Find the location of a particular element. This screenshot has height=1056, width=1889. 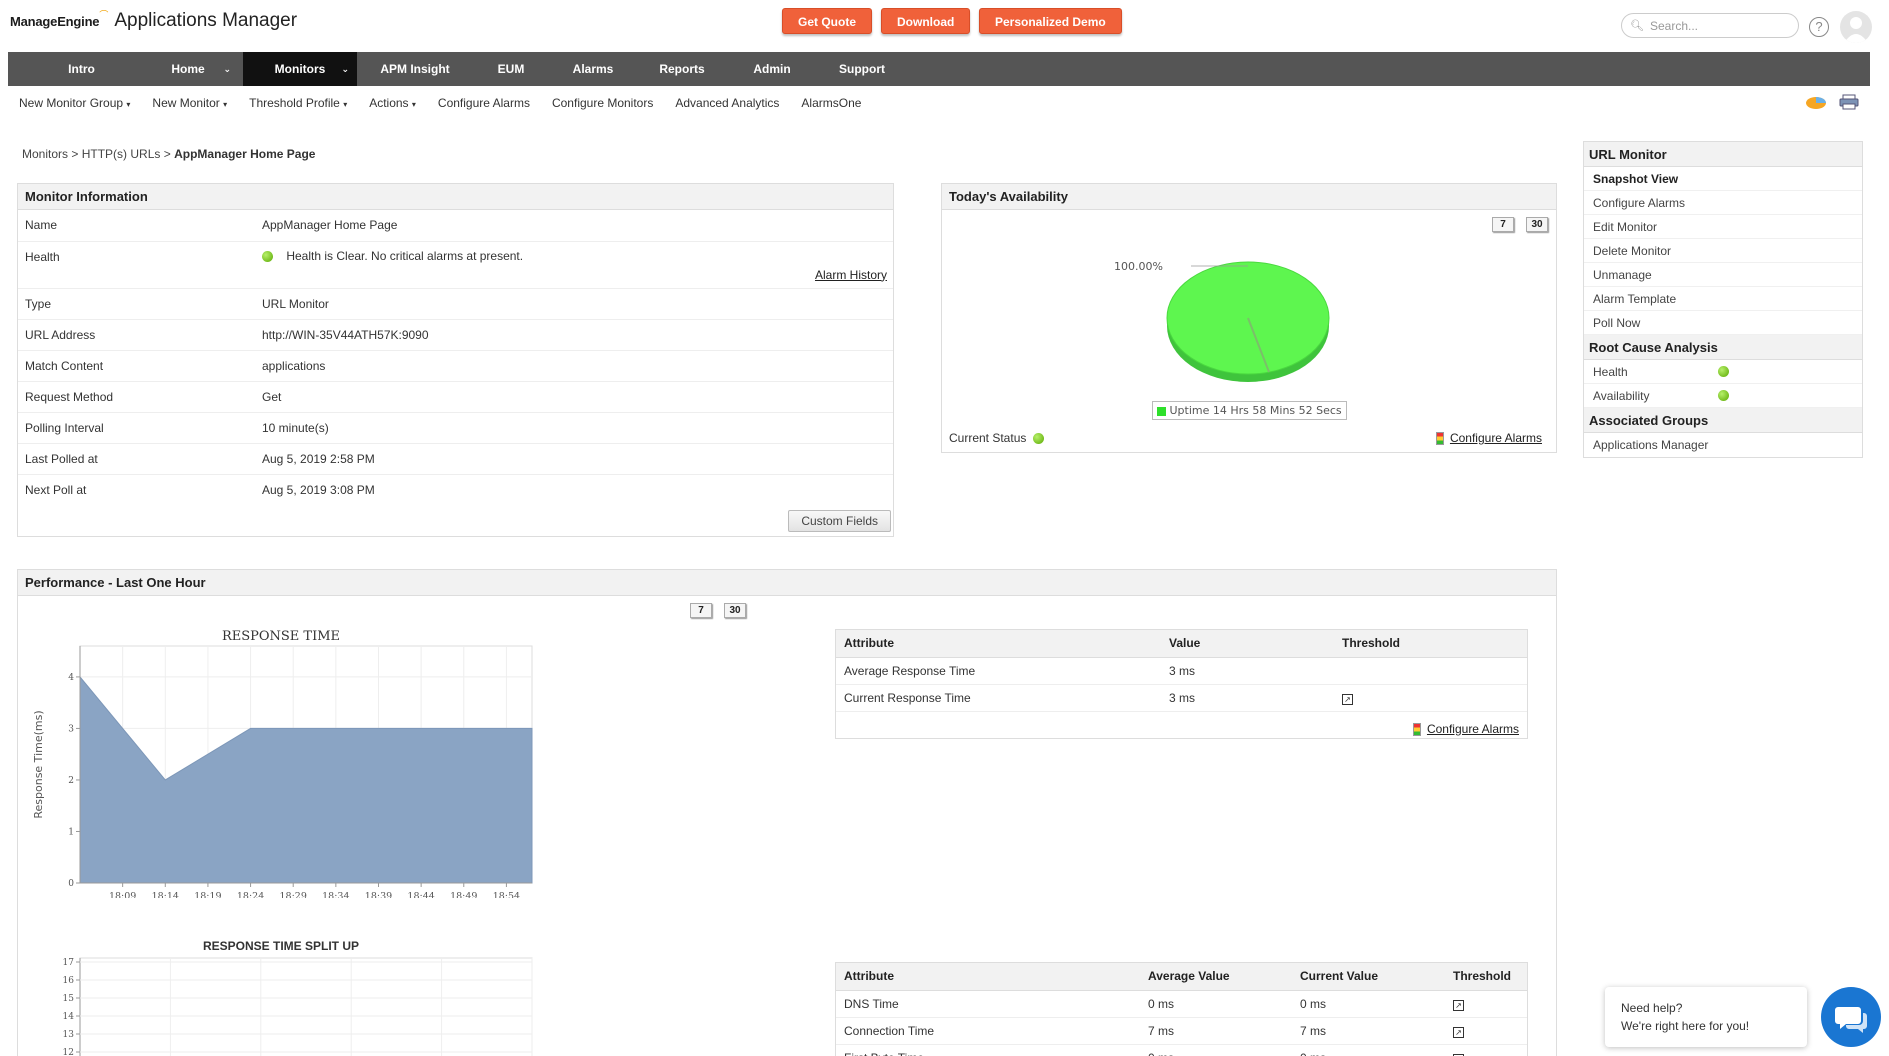

url-monitor-heading: URL Monitor is located at coordinates (1723, 154).